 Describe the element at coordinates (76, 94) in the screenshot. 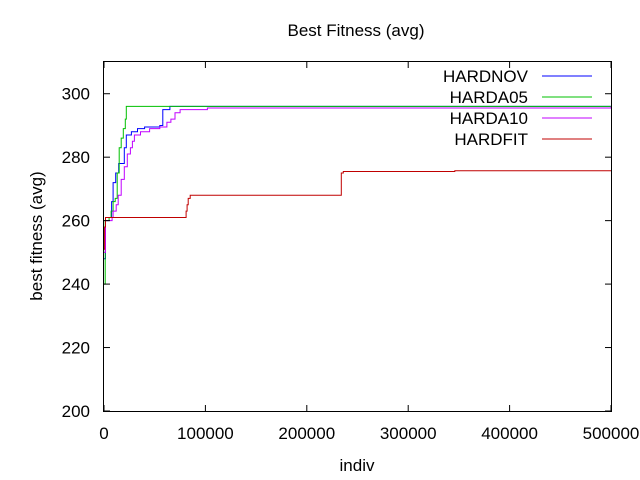

I see `y-tick-label: 300` at that location.